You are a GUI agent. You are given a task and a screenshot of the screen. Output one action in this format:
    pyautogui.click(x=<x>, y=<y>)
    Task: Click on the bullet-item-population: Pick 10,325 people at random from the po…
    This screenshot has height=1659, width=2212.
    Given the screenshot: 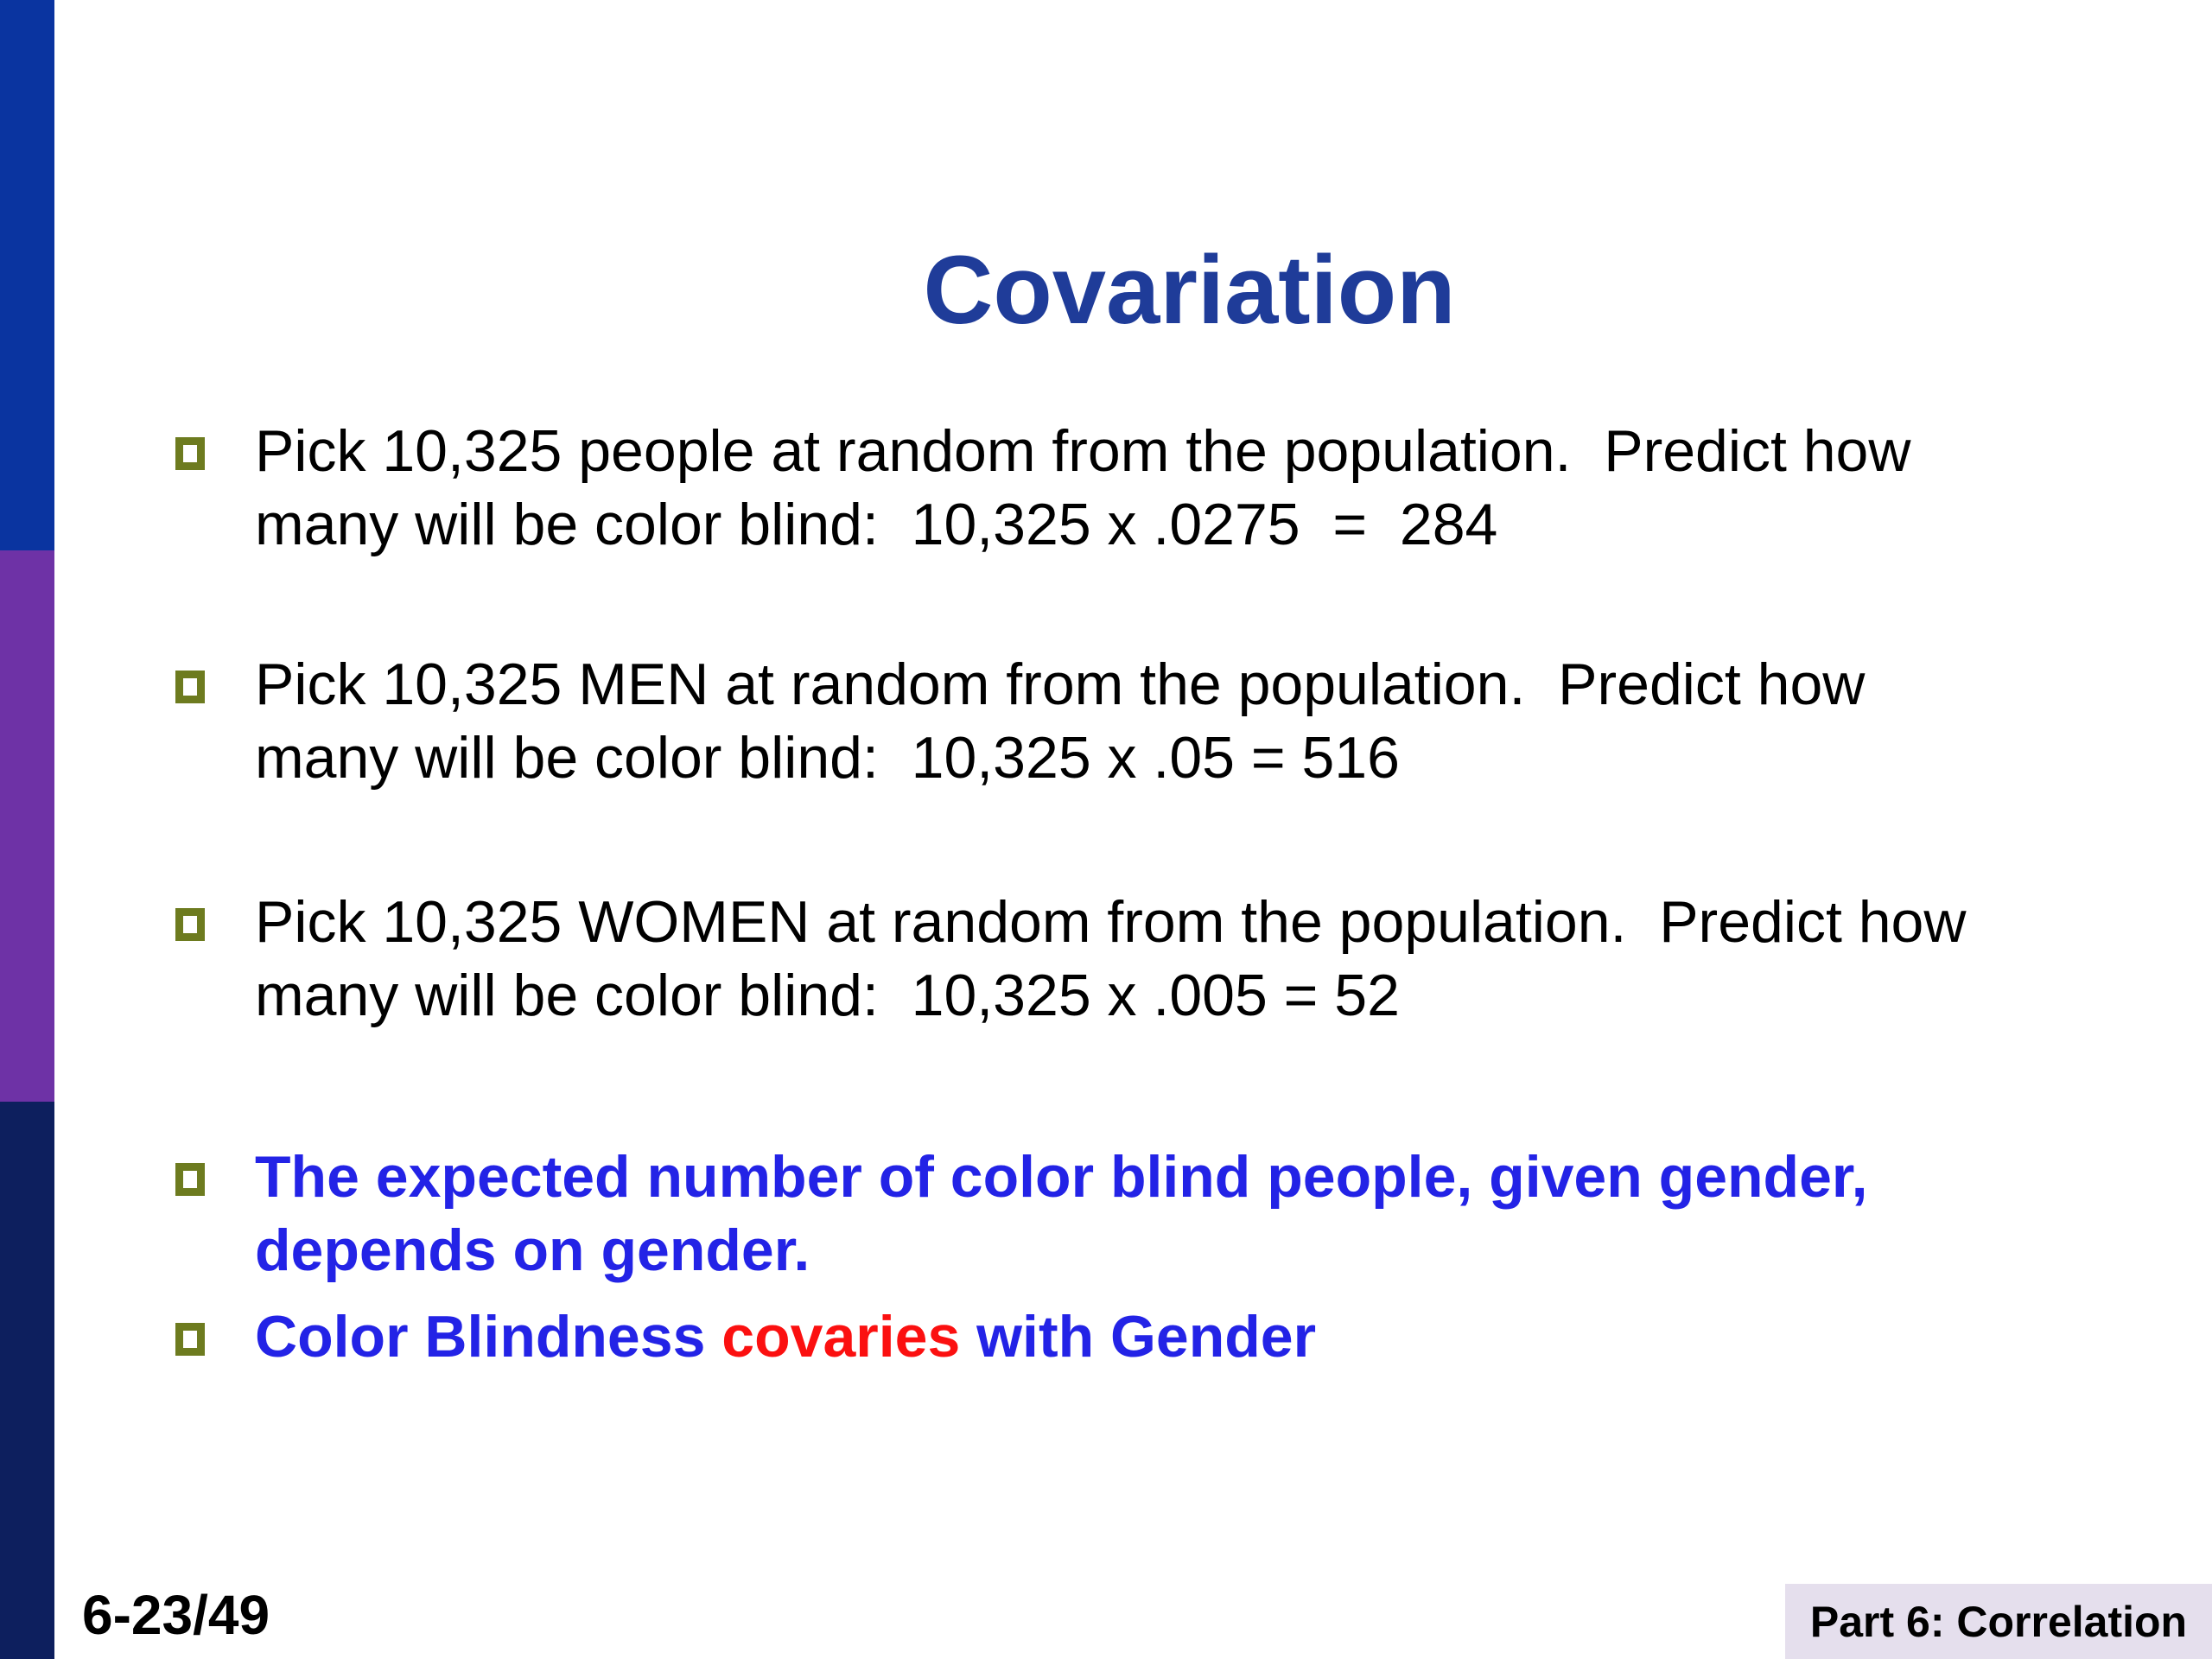 What is the action you would take?
    pyautogui.click(x=1172, y=488)
    